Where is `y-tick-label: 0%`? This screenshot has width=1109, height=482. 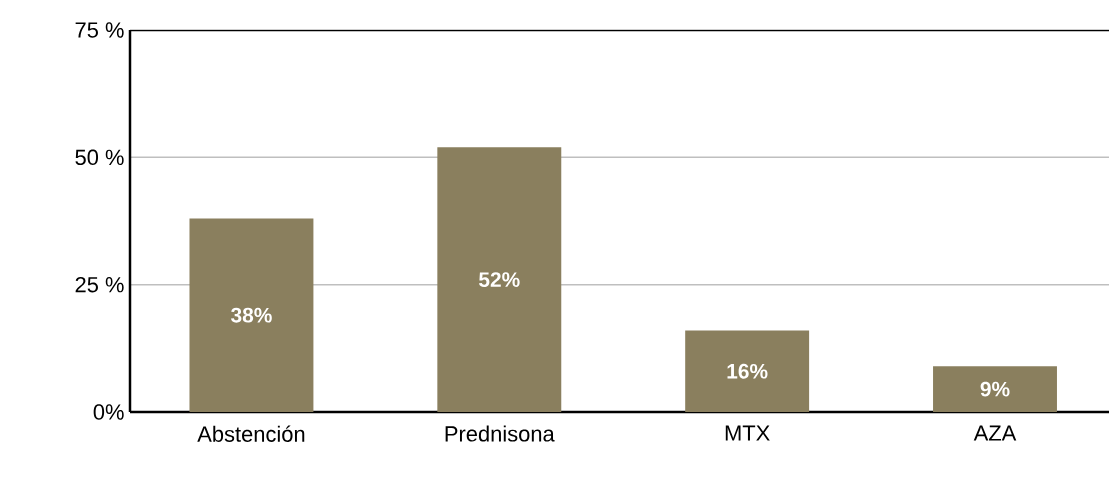 y-tick-label: 0% is located at coordinates (108, 412).